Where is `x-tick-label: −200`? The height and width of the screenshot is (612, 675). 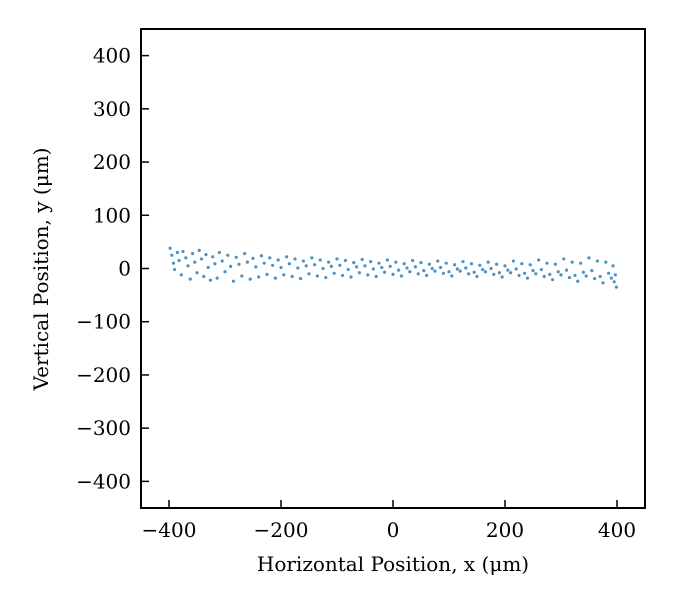 x-tick-label: −200 is located at coordinates (281, 530).